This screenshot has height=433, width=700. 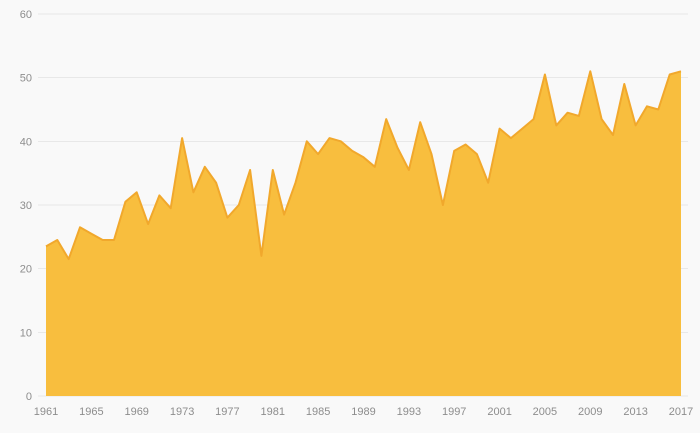 I want to click on x-axis-label: 1997, so click(x=454, y=412).